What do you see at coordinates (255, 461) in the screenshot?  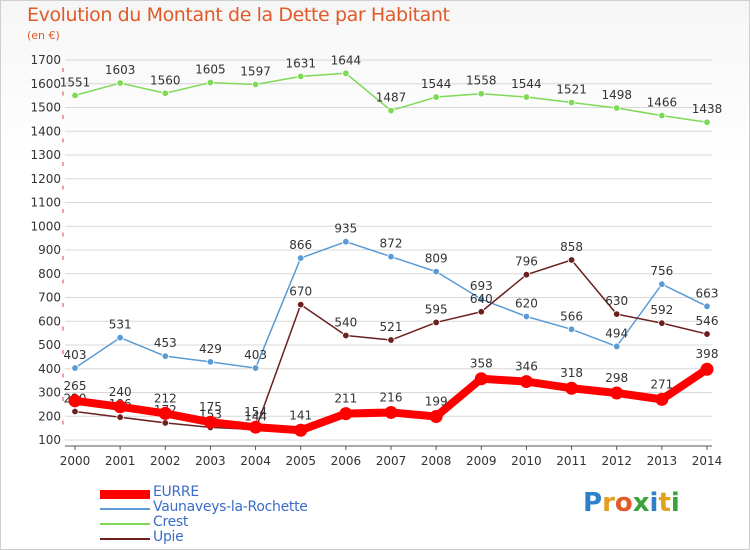 I see `x-tick-label: 2004` at bounding box center [255, 461].